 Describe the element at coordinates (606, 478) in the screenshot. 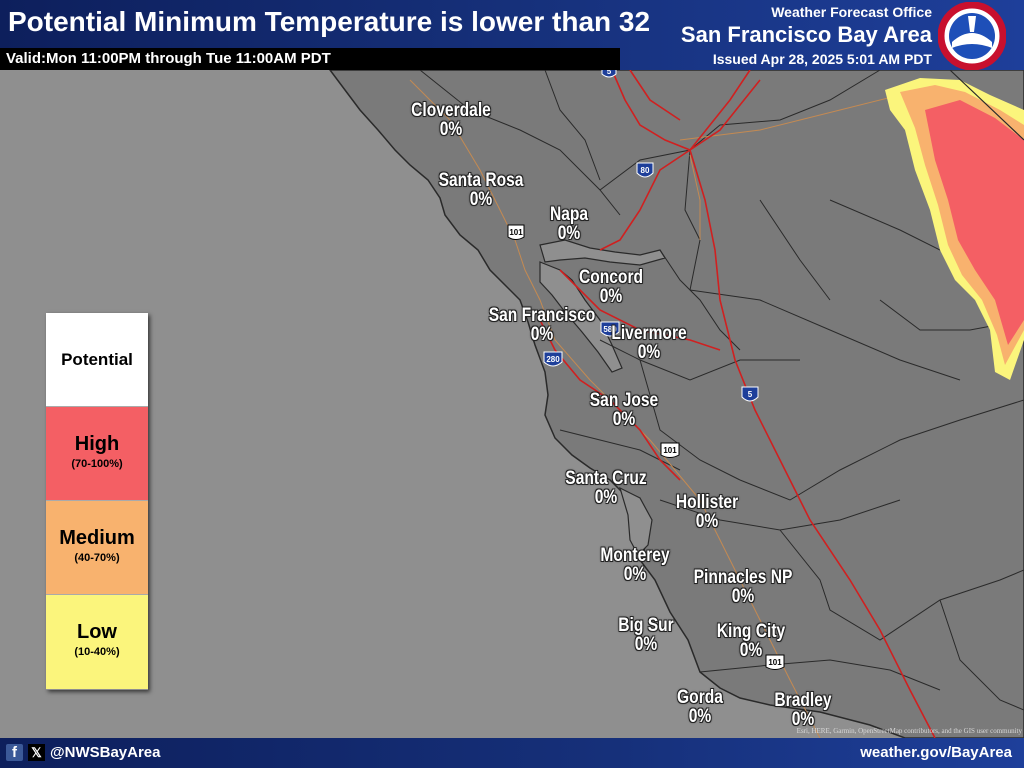

I see `city-name: Santa Cruz` at that location.